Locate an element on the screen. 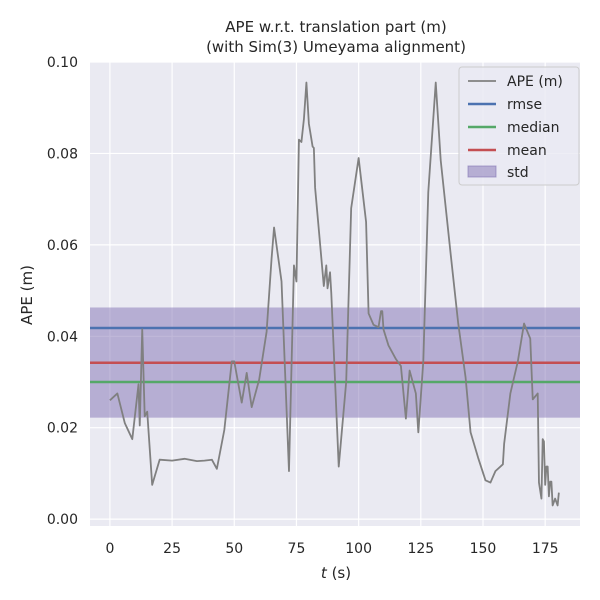  x-tick-label-7: 175 is located at coordinates (545, 549).